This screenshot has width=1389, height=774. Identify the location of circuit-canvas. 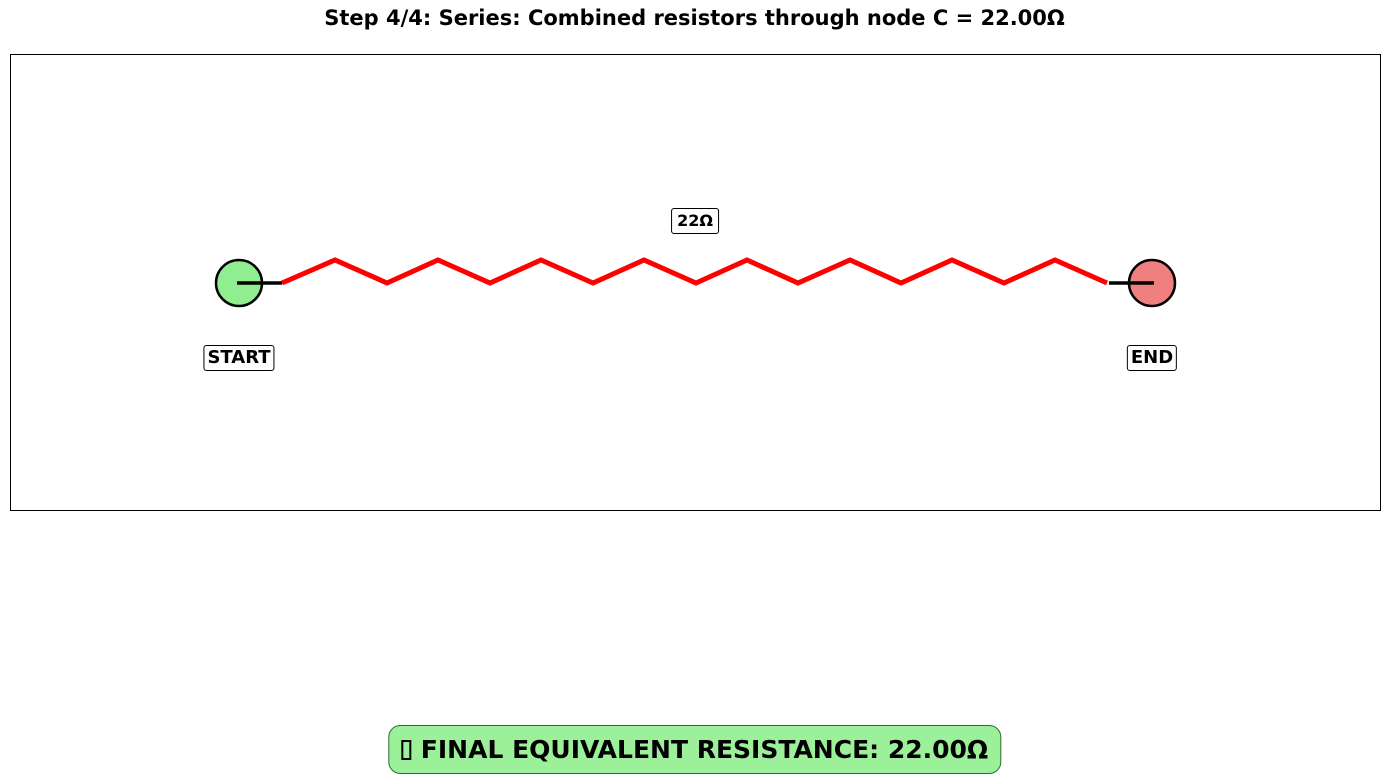
(695, 282).